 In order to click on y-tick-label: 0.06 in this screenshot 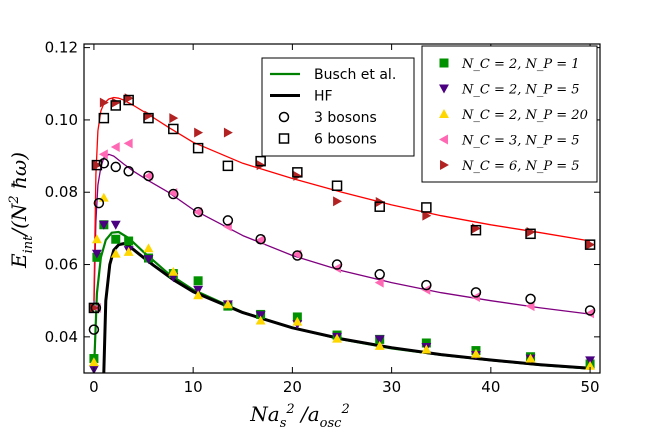, I will do `click(61, 265)`.